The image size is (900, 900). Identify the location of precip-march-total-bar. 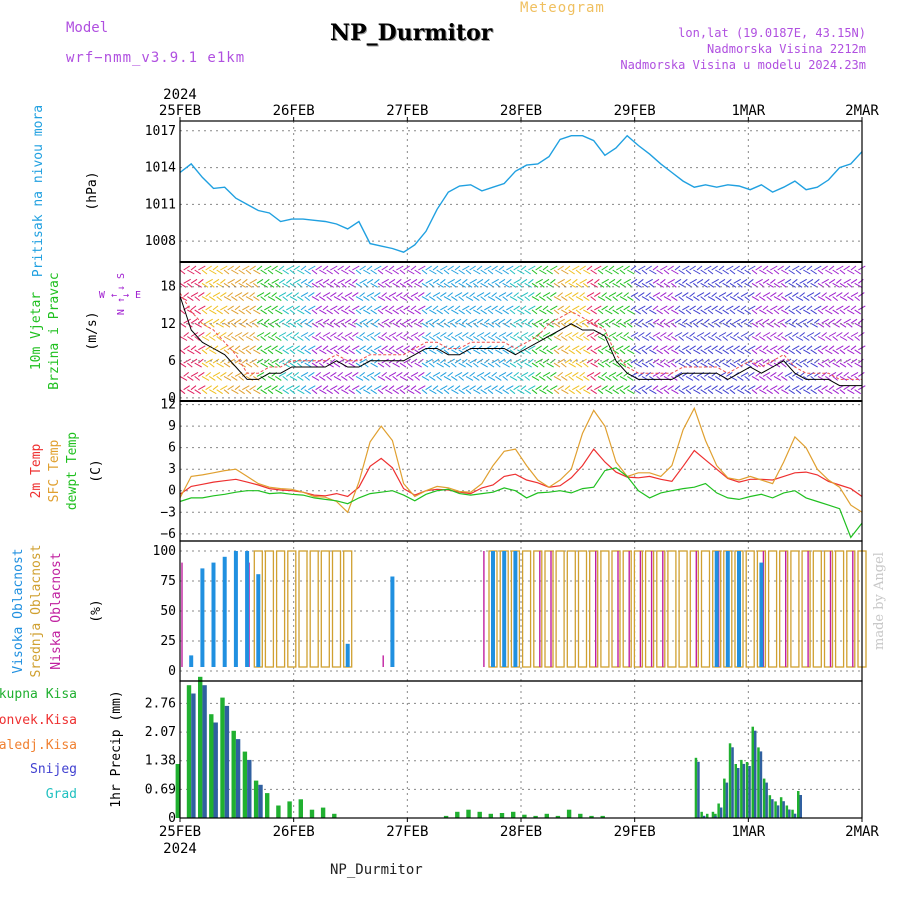
(735, 791).